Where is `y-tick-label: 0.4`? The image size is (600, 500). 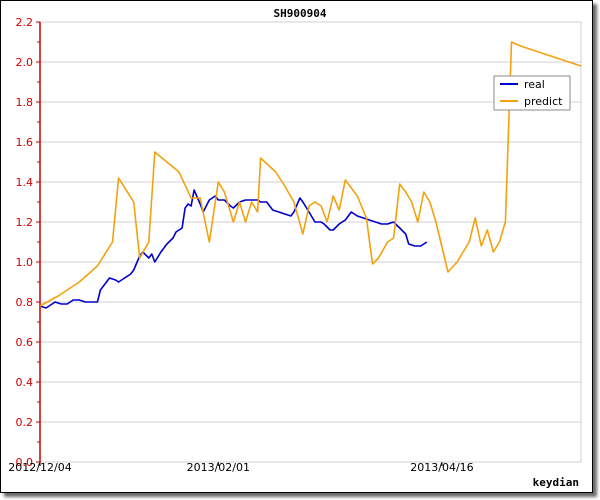
y-tick-label: 0.4 is located at coordinates (25, 382).